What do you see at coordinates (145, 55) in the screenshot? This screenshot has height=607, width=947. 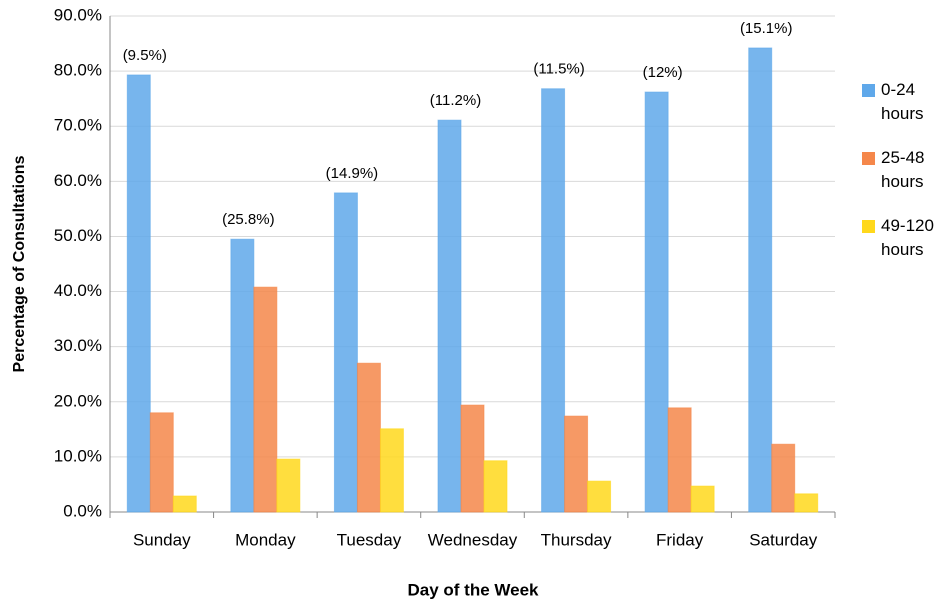 I see `annotation: (9.5%)` at bounding box center [145, 55].